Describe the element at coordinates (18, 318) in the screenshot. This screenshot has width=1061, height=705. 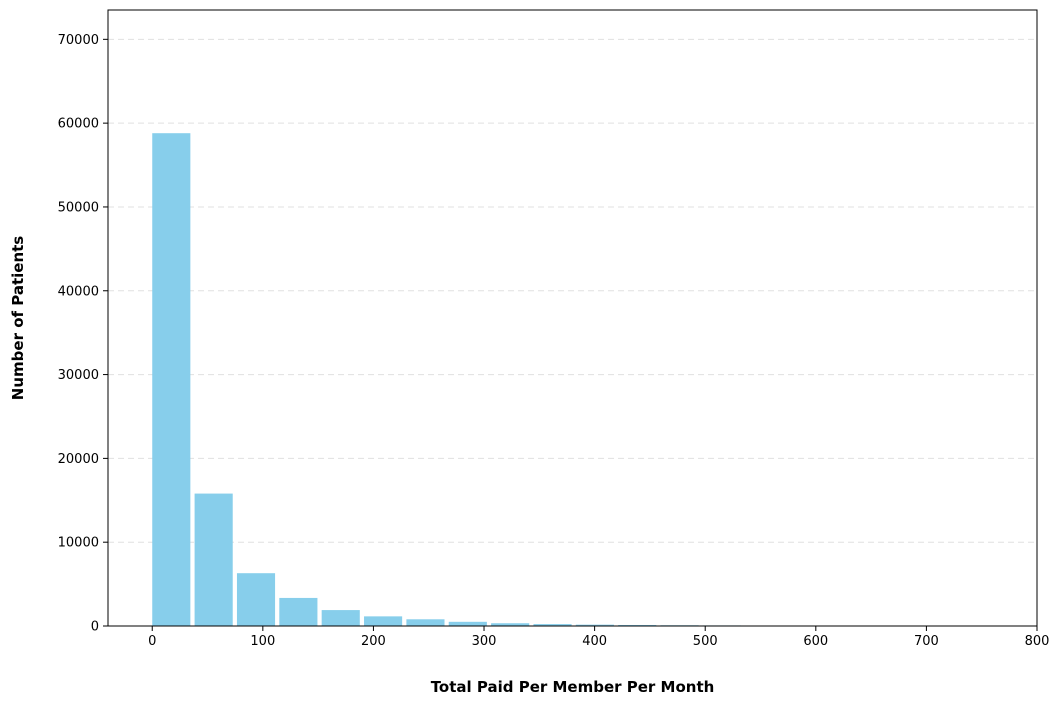
I see `y-axis-label: Number of Patients` at that location.